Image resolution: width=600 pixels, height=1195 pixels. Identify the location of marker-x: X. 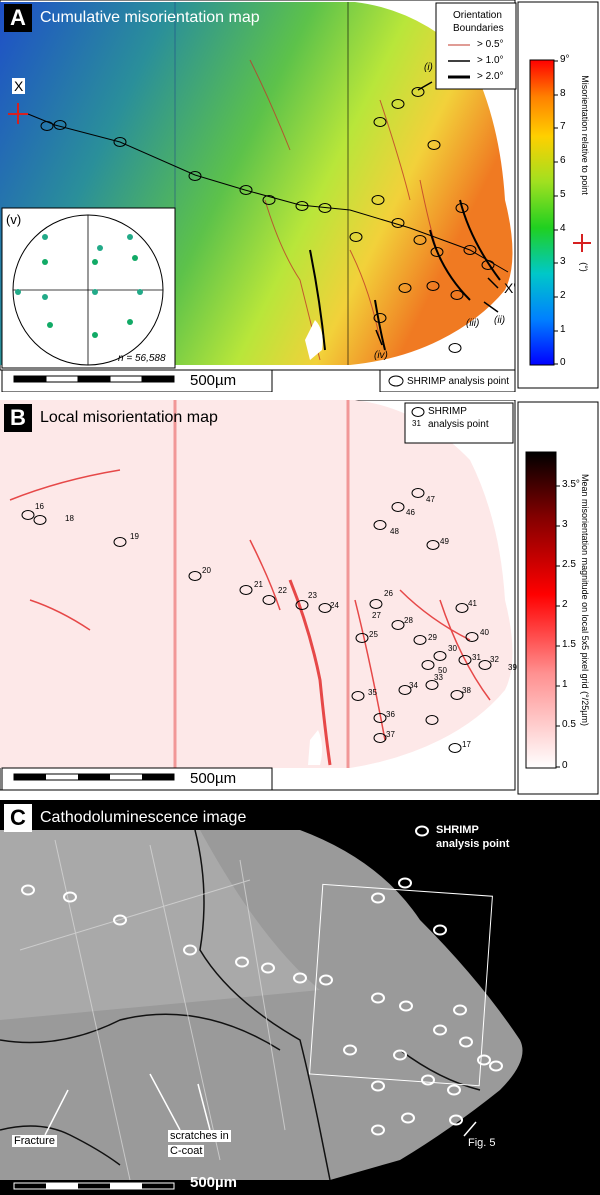
(19, 86).